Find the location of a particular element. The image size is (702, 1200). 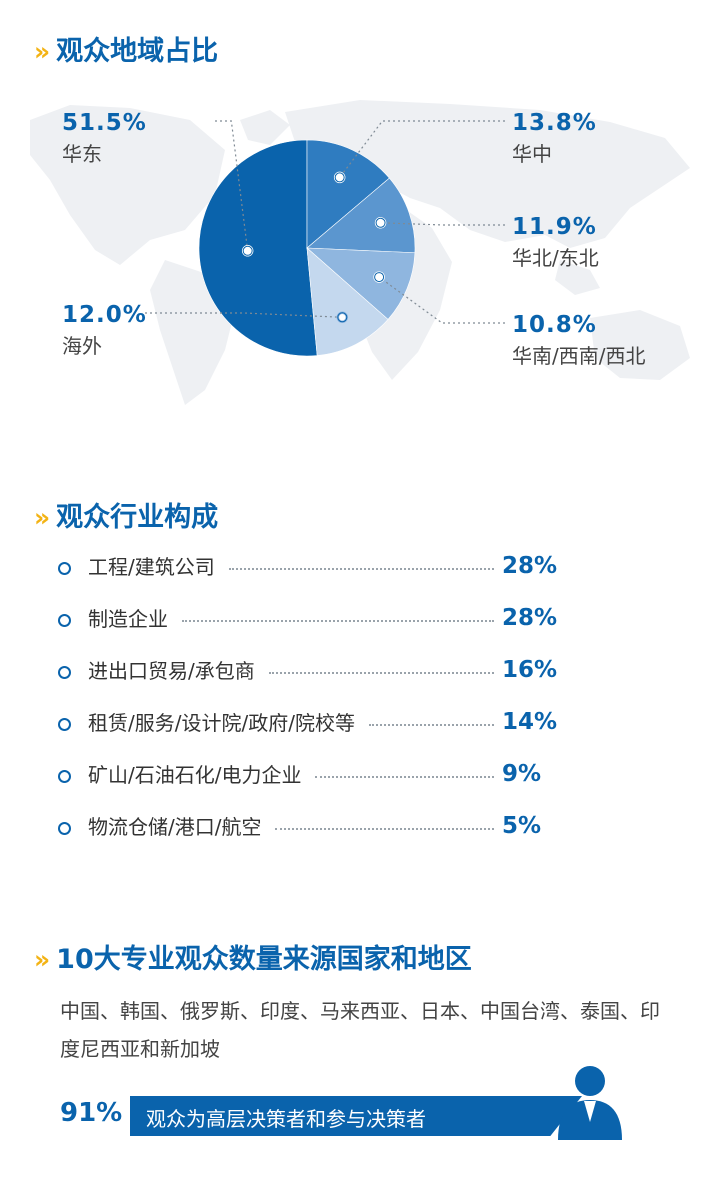

section-title-text: 观众行业构成 is located at coordinates (137, 517).